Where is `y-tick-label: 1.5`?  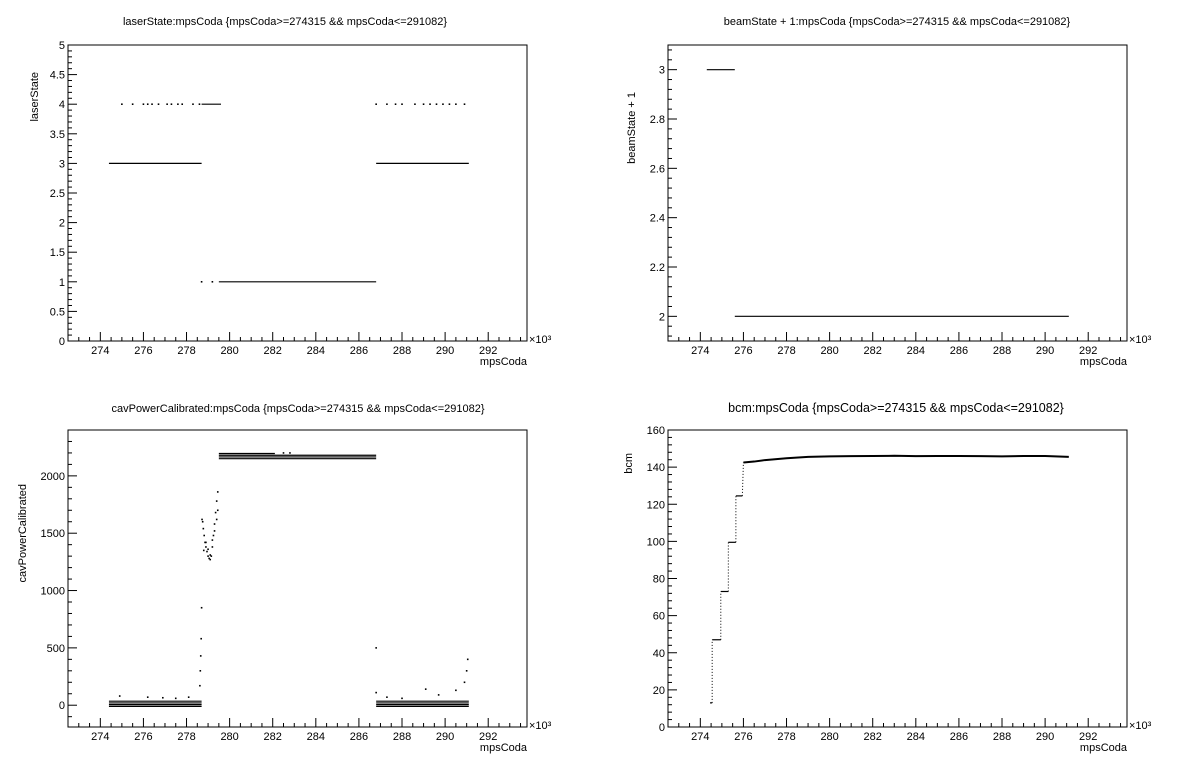 y-tick-label: 1.5 is located at coordinates (57, 253).